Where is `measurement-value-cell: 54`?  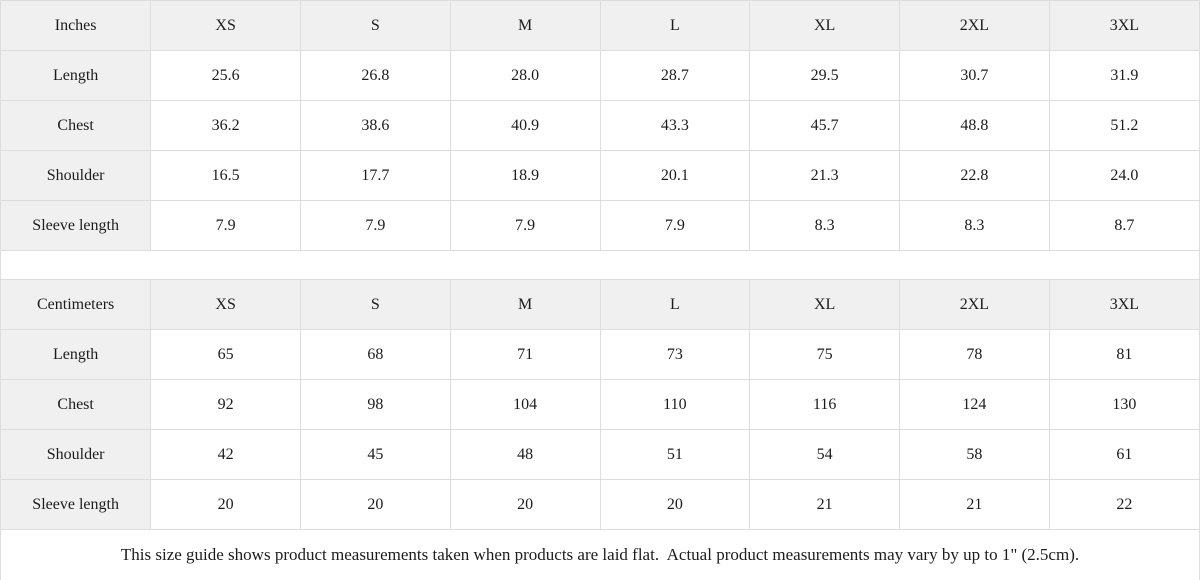
measurement-value-cell: 54 is located at coordinates (824, 454).